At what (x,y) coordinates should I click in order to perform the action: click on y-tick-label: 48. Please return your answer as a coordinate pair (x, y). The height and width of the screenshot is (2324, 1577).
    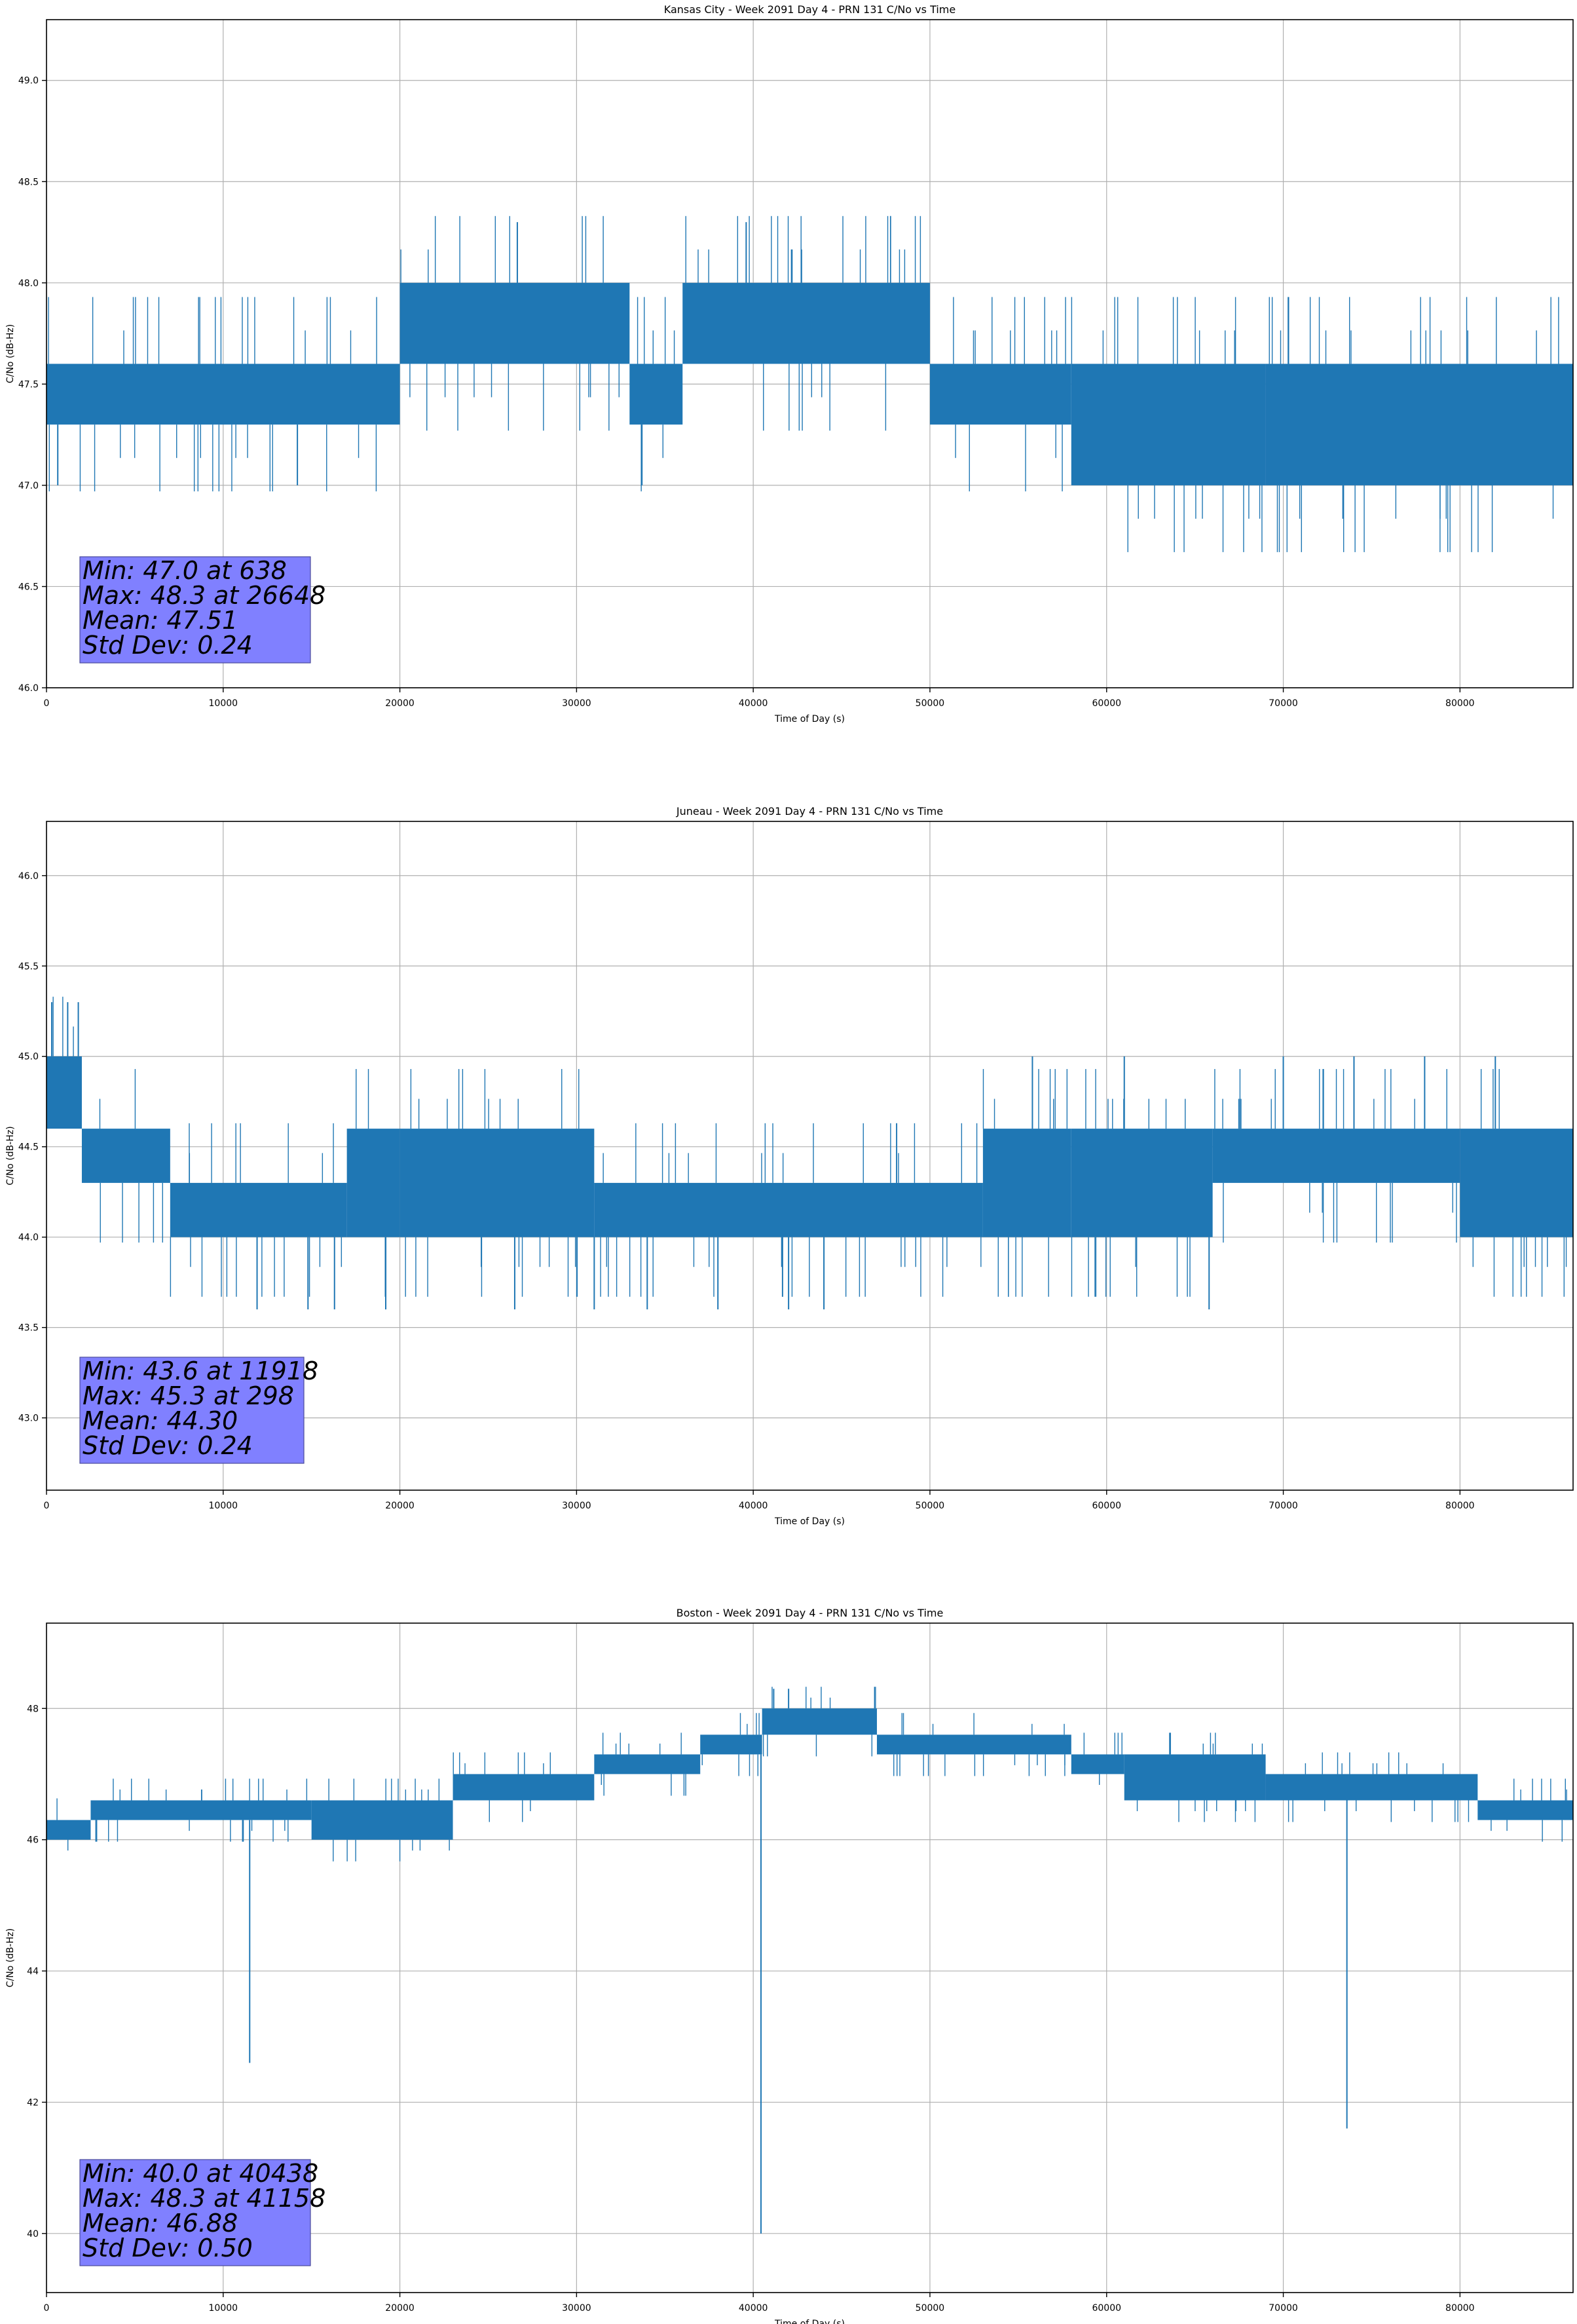
    Looking at the image, I should click on (33, 1709).